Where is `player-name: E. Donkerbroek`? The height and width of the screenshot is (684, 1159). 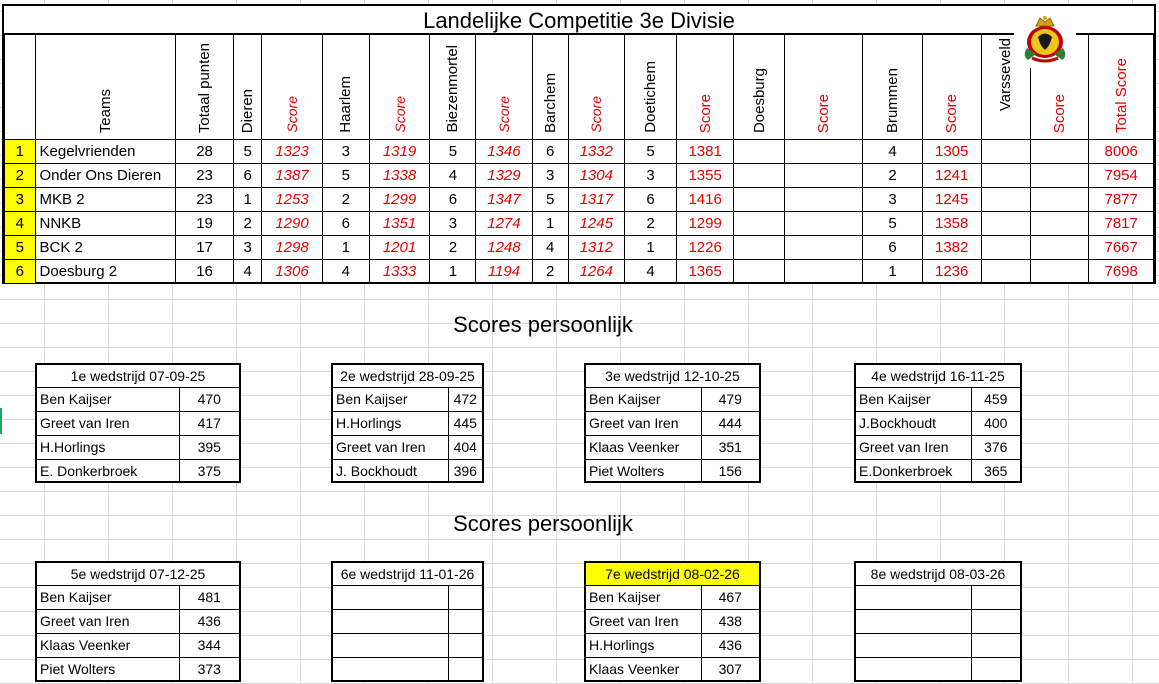
player-name: E. Donkerbroek is located at coordinates (108, 470).